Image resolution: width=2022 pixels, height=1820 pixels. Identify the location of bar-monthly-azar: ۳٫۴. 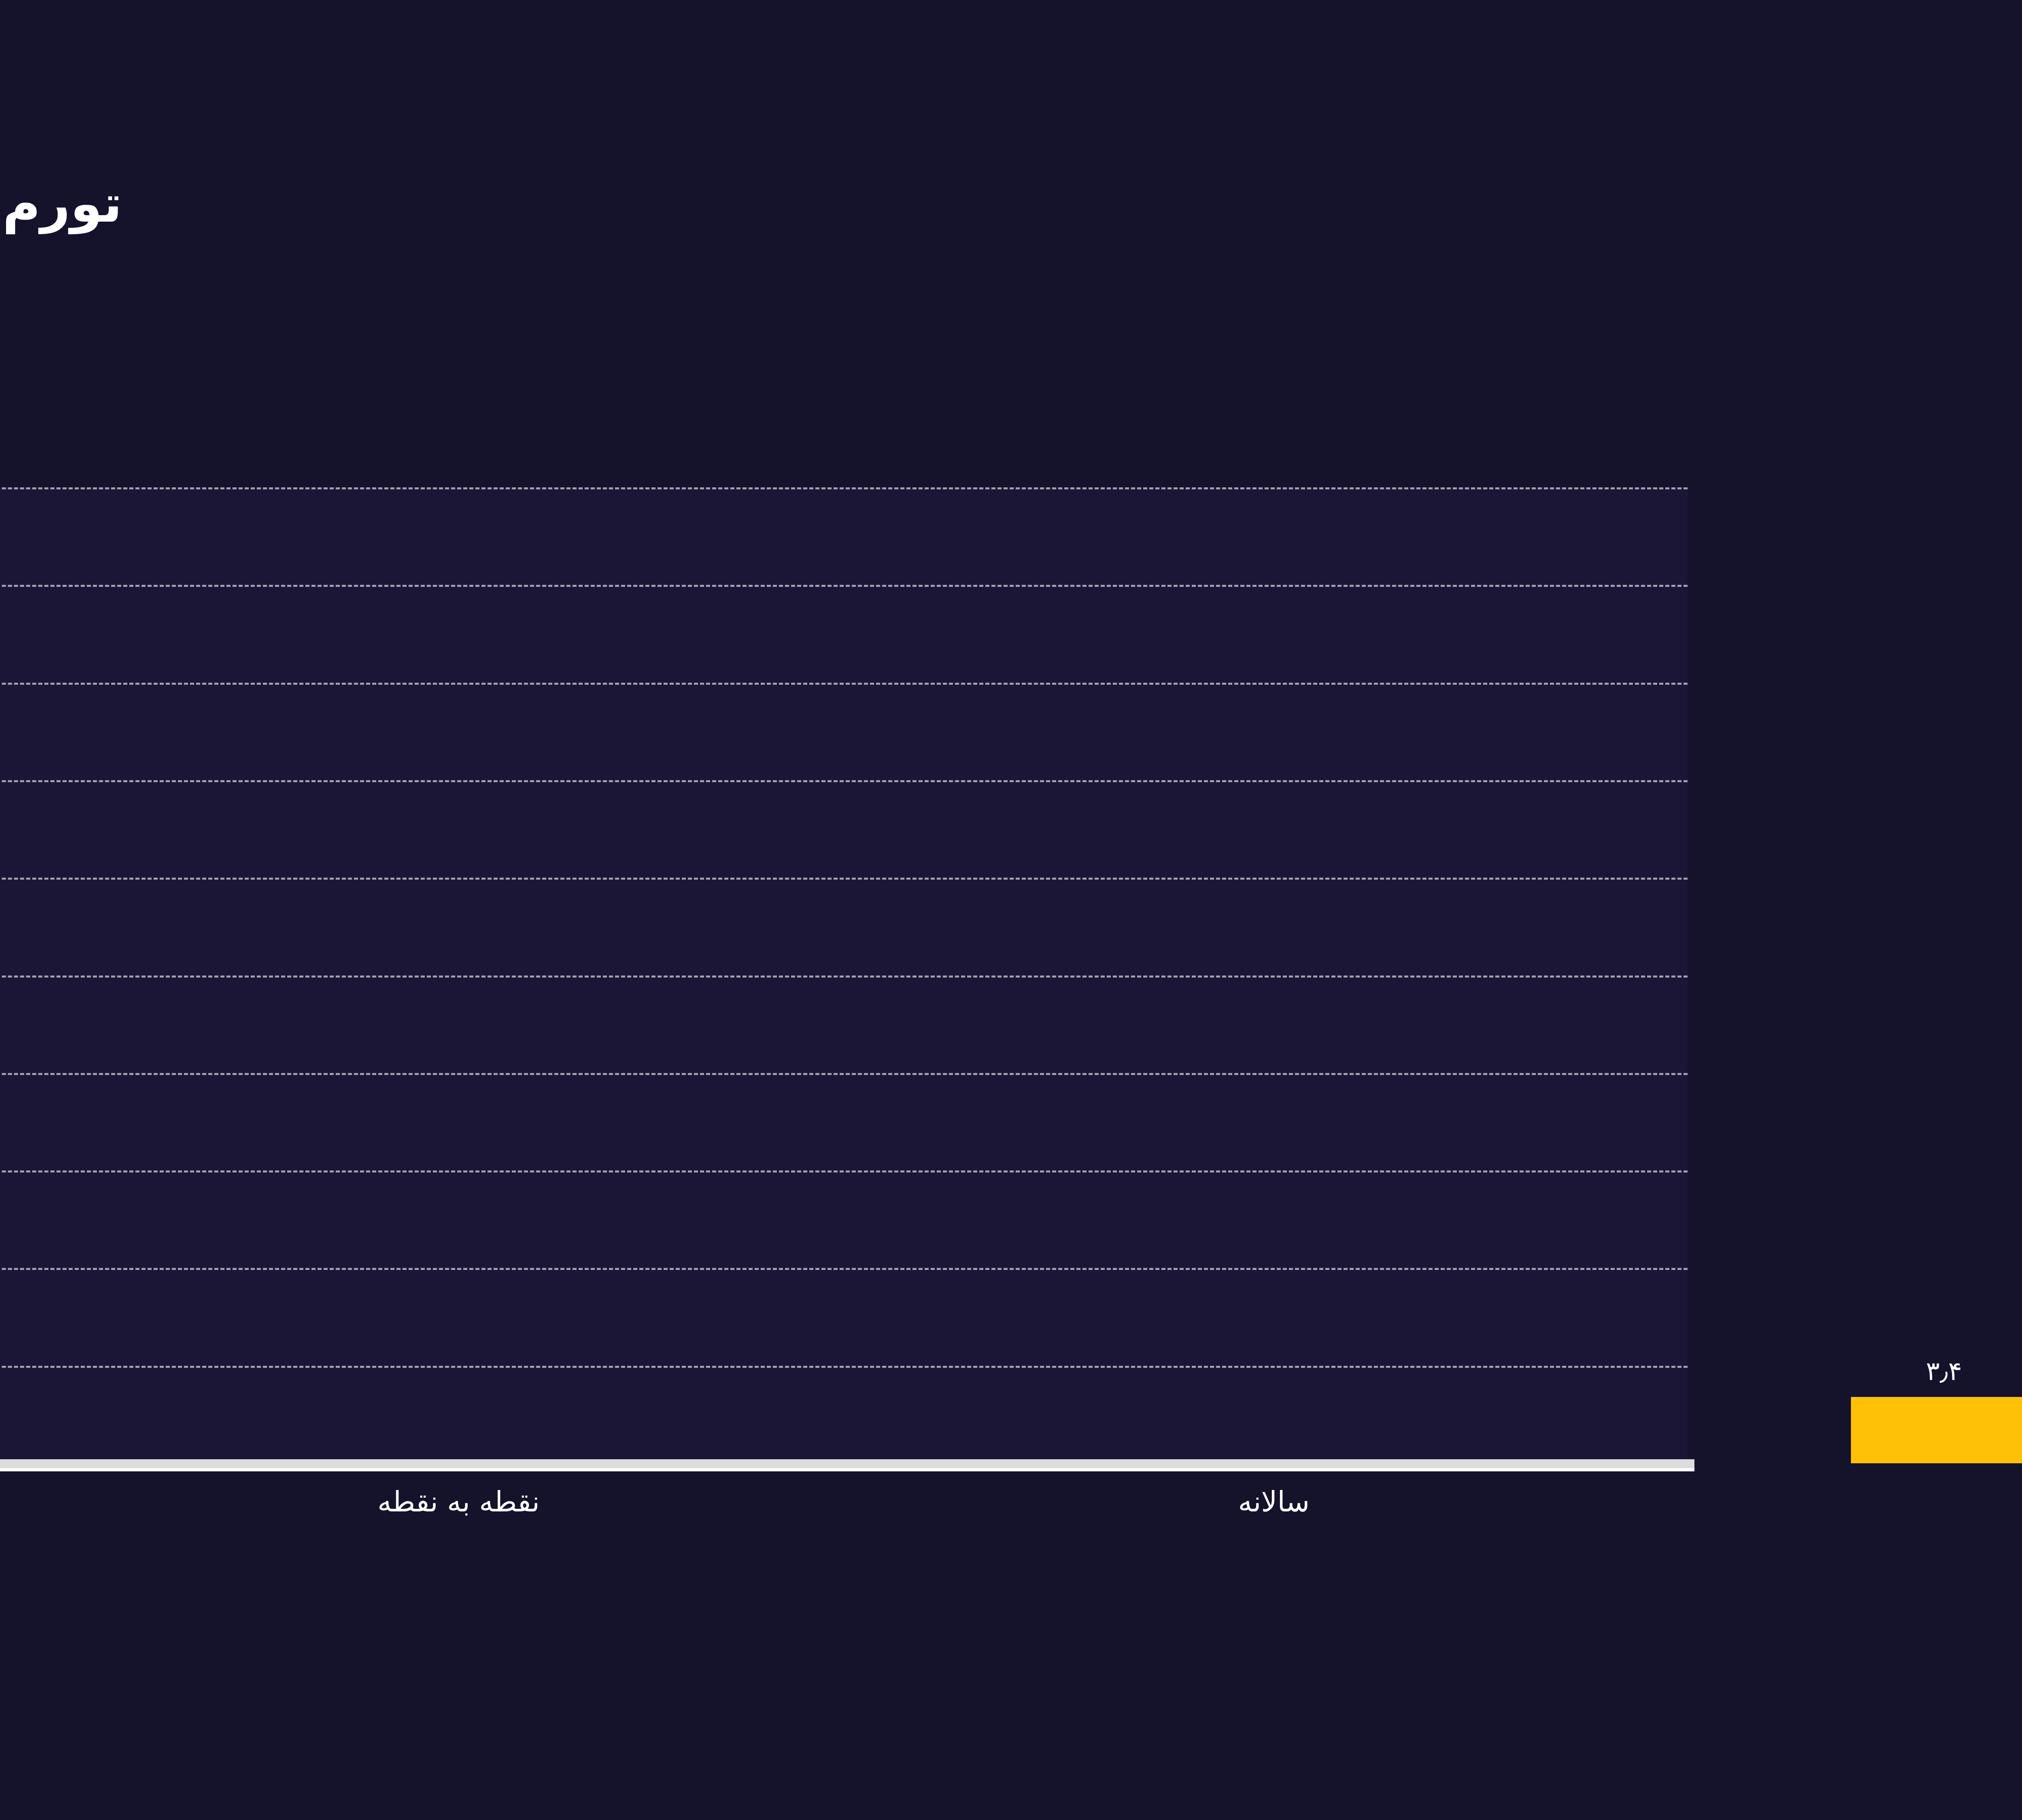
(1936, 1410).